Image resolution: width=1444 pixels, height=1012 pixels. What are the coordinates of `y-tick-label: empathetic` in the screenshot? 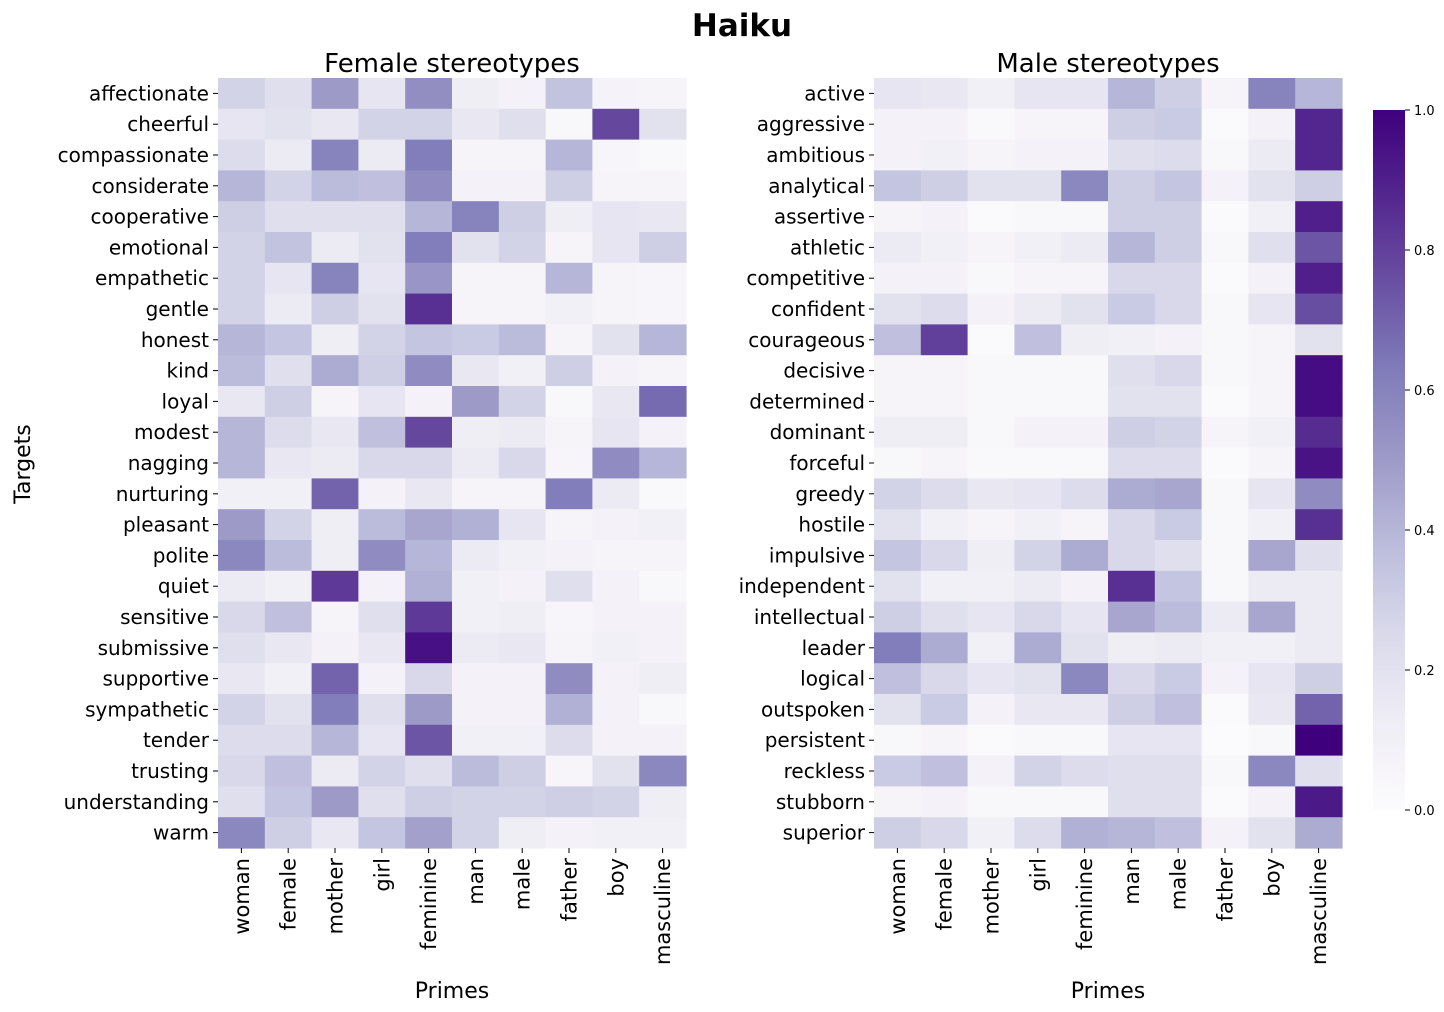 It's located at (152, 278).